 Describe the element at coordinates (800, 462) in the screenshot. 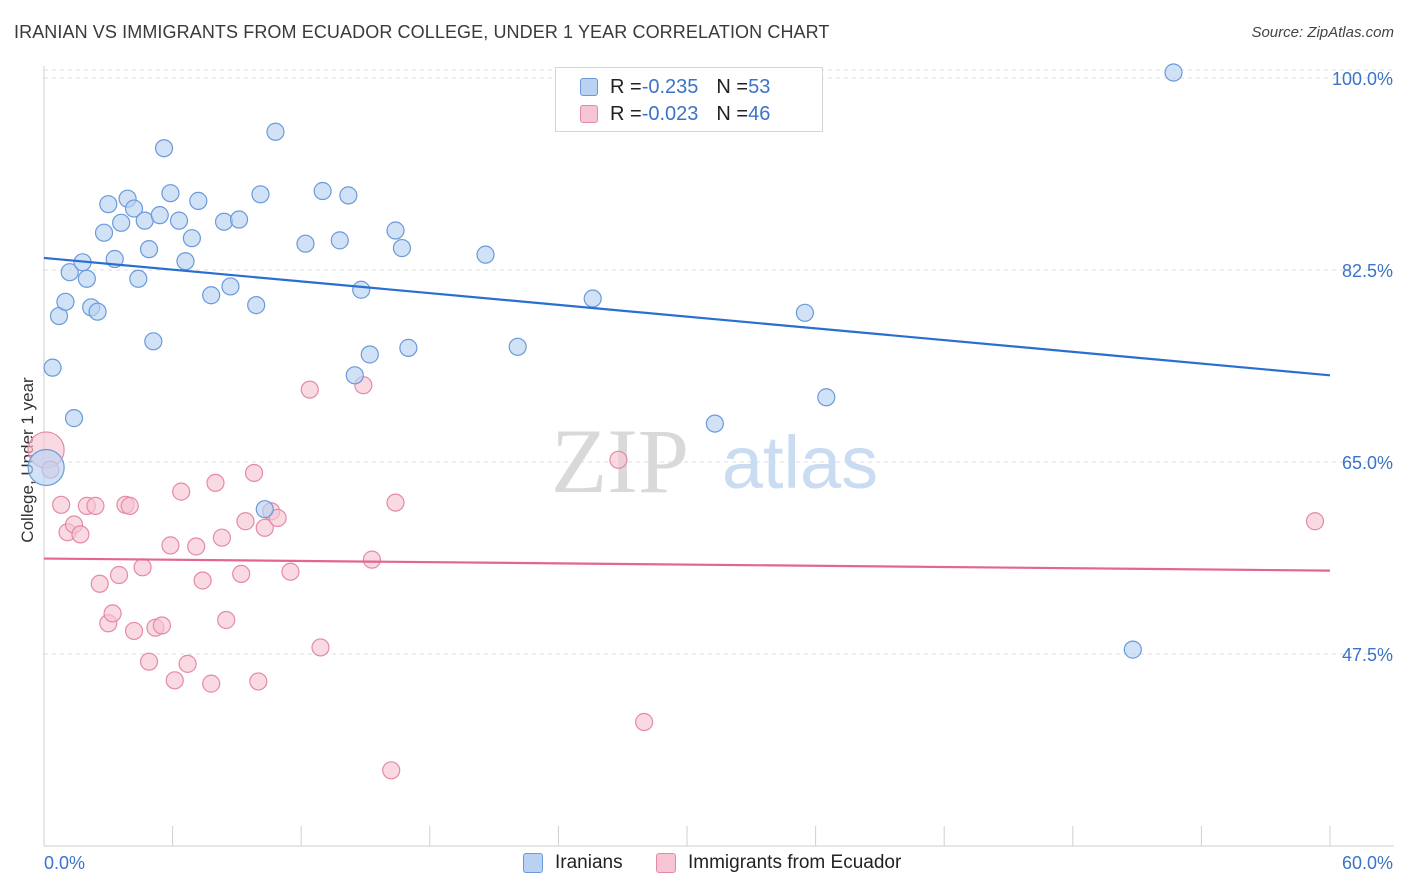

I see `watermark-atlas: atlas` at that location.